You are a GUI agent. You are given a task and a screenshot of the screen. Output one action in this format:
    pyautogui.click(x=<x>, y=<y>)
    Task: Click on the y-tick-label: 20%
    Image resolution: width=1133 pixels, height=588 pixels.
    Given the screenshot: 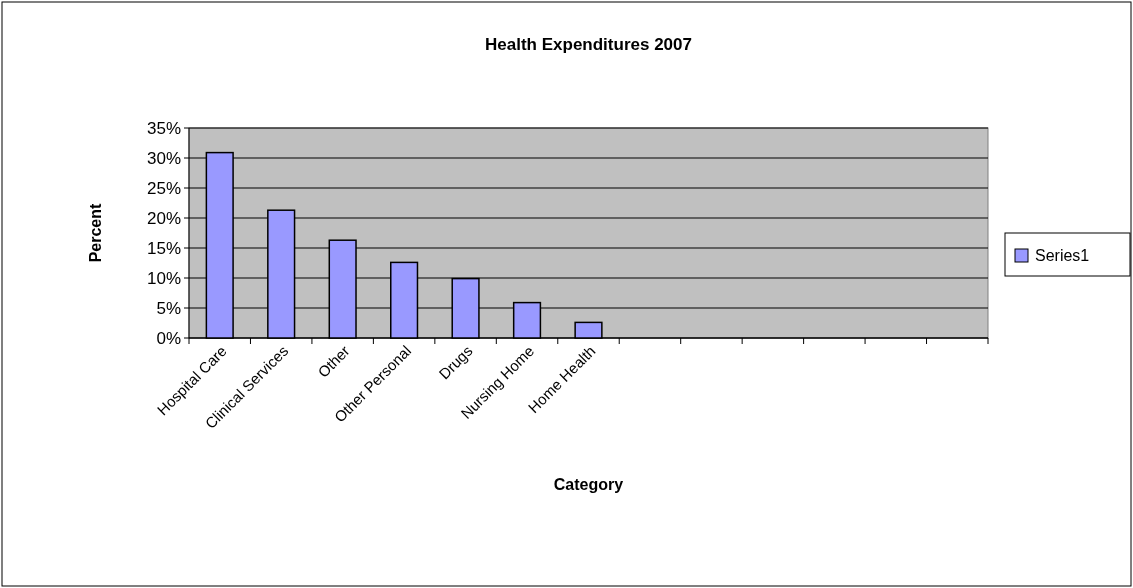 What is the action you would take?
    pyautogui.click(x=163, y=218)
    